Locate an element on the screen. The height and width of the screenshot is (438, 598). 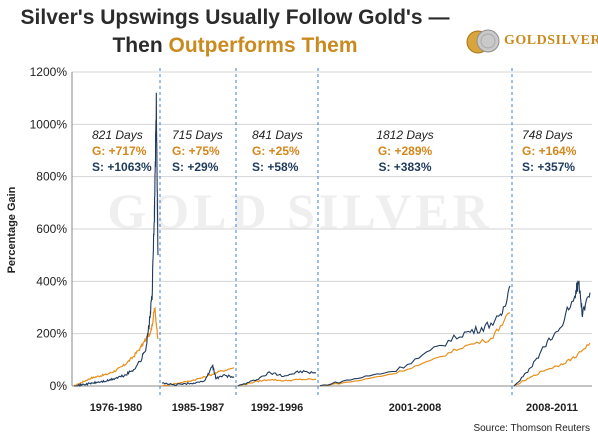
period-silver-gain-1992-1996: S: +58% is located at coordinates (275, 167).